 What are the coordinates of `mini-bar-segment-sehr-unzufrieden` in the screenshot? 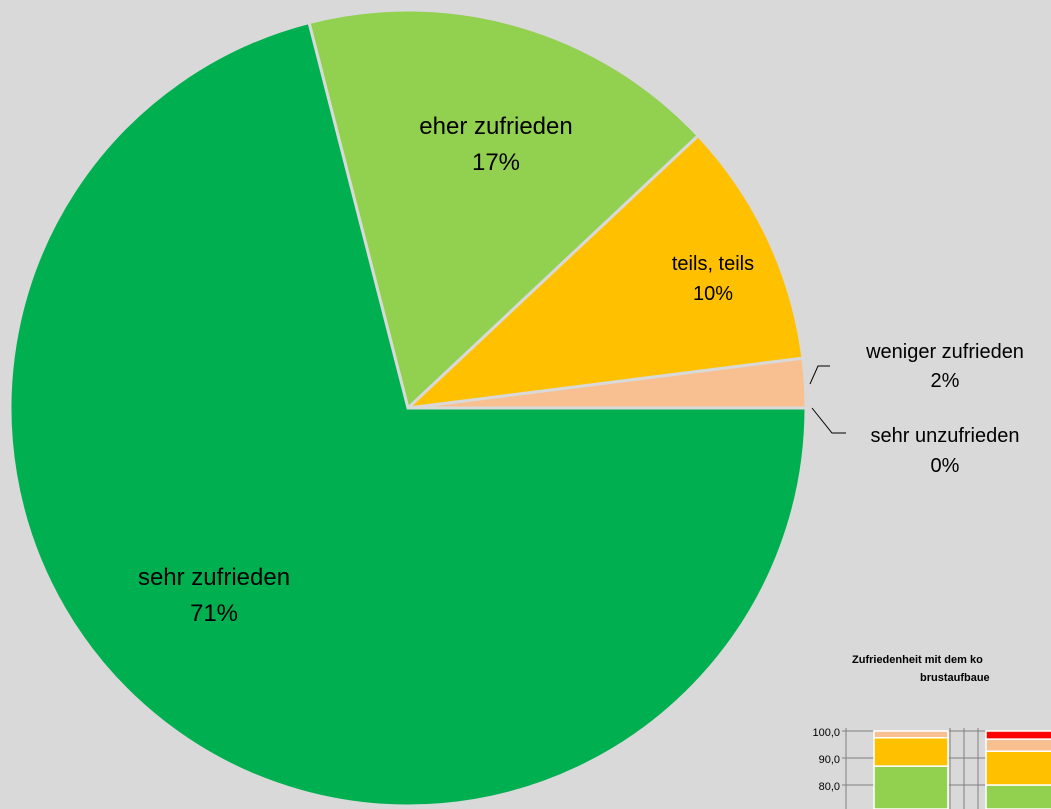 It's located at (1018, 735).